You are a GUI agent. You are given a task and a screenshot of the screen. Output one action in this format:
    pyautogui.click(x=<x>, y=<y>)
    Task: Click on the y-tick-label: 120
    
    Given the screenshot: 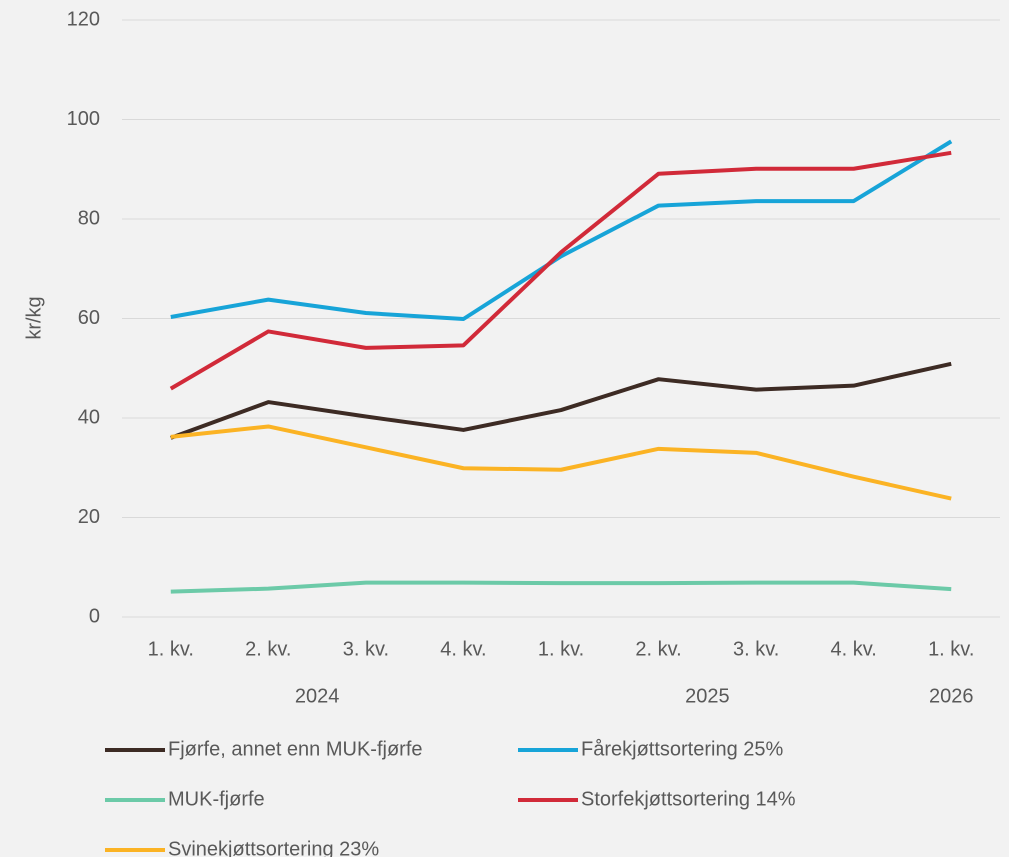 What is the action you would take?
    pyautogui.click(x=83, y=19)
    